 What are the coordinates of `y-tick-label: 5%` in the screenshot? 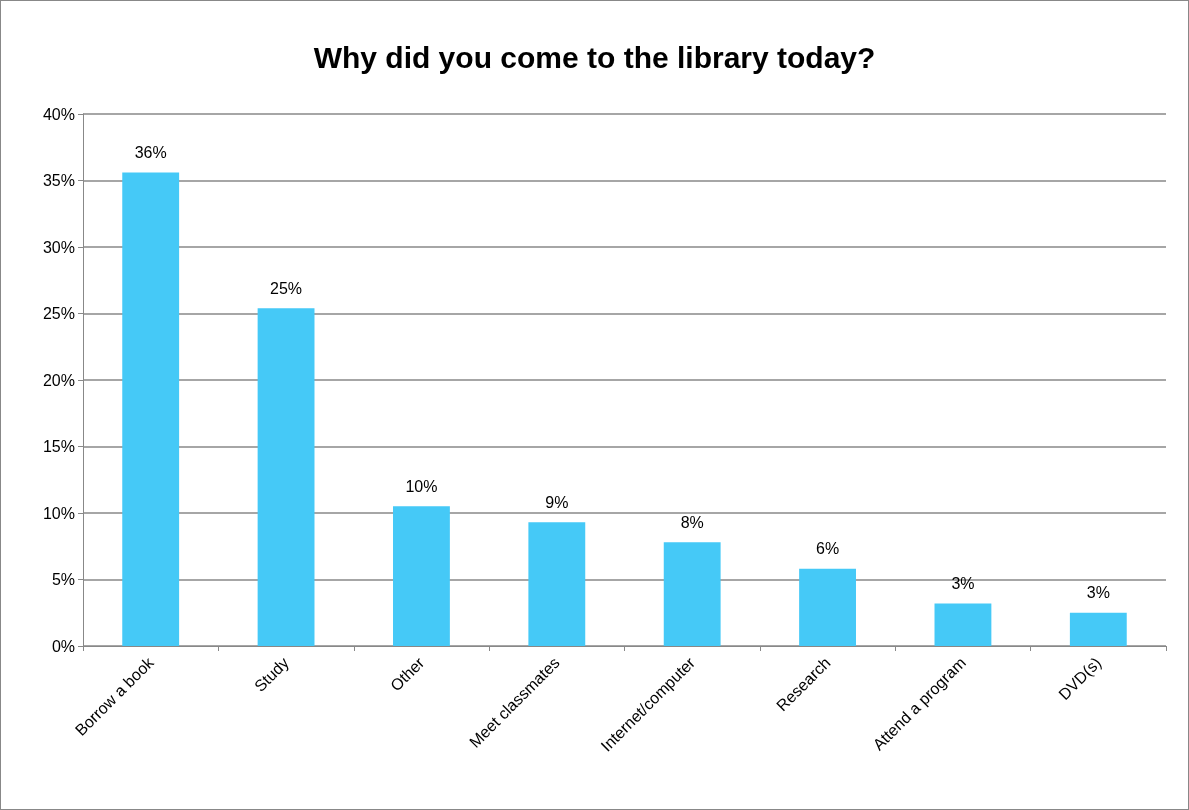 It's located at (63, 579).